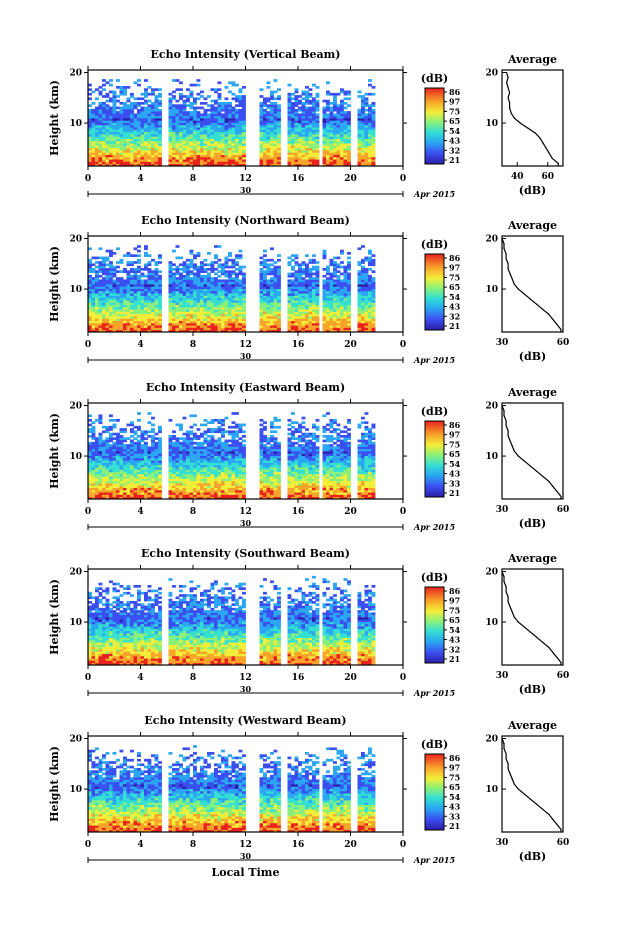 This screenshot has height=929, width=620. Describe the element at coordinates (246, 872) in the screenshot. I see `x-axis-label: Local Time` at that location.